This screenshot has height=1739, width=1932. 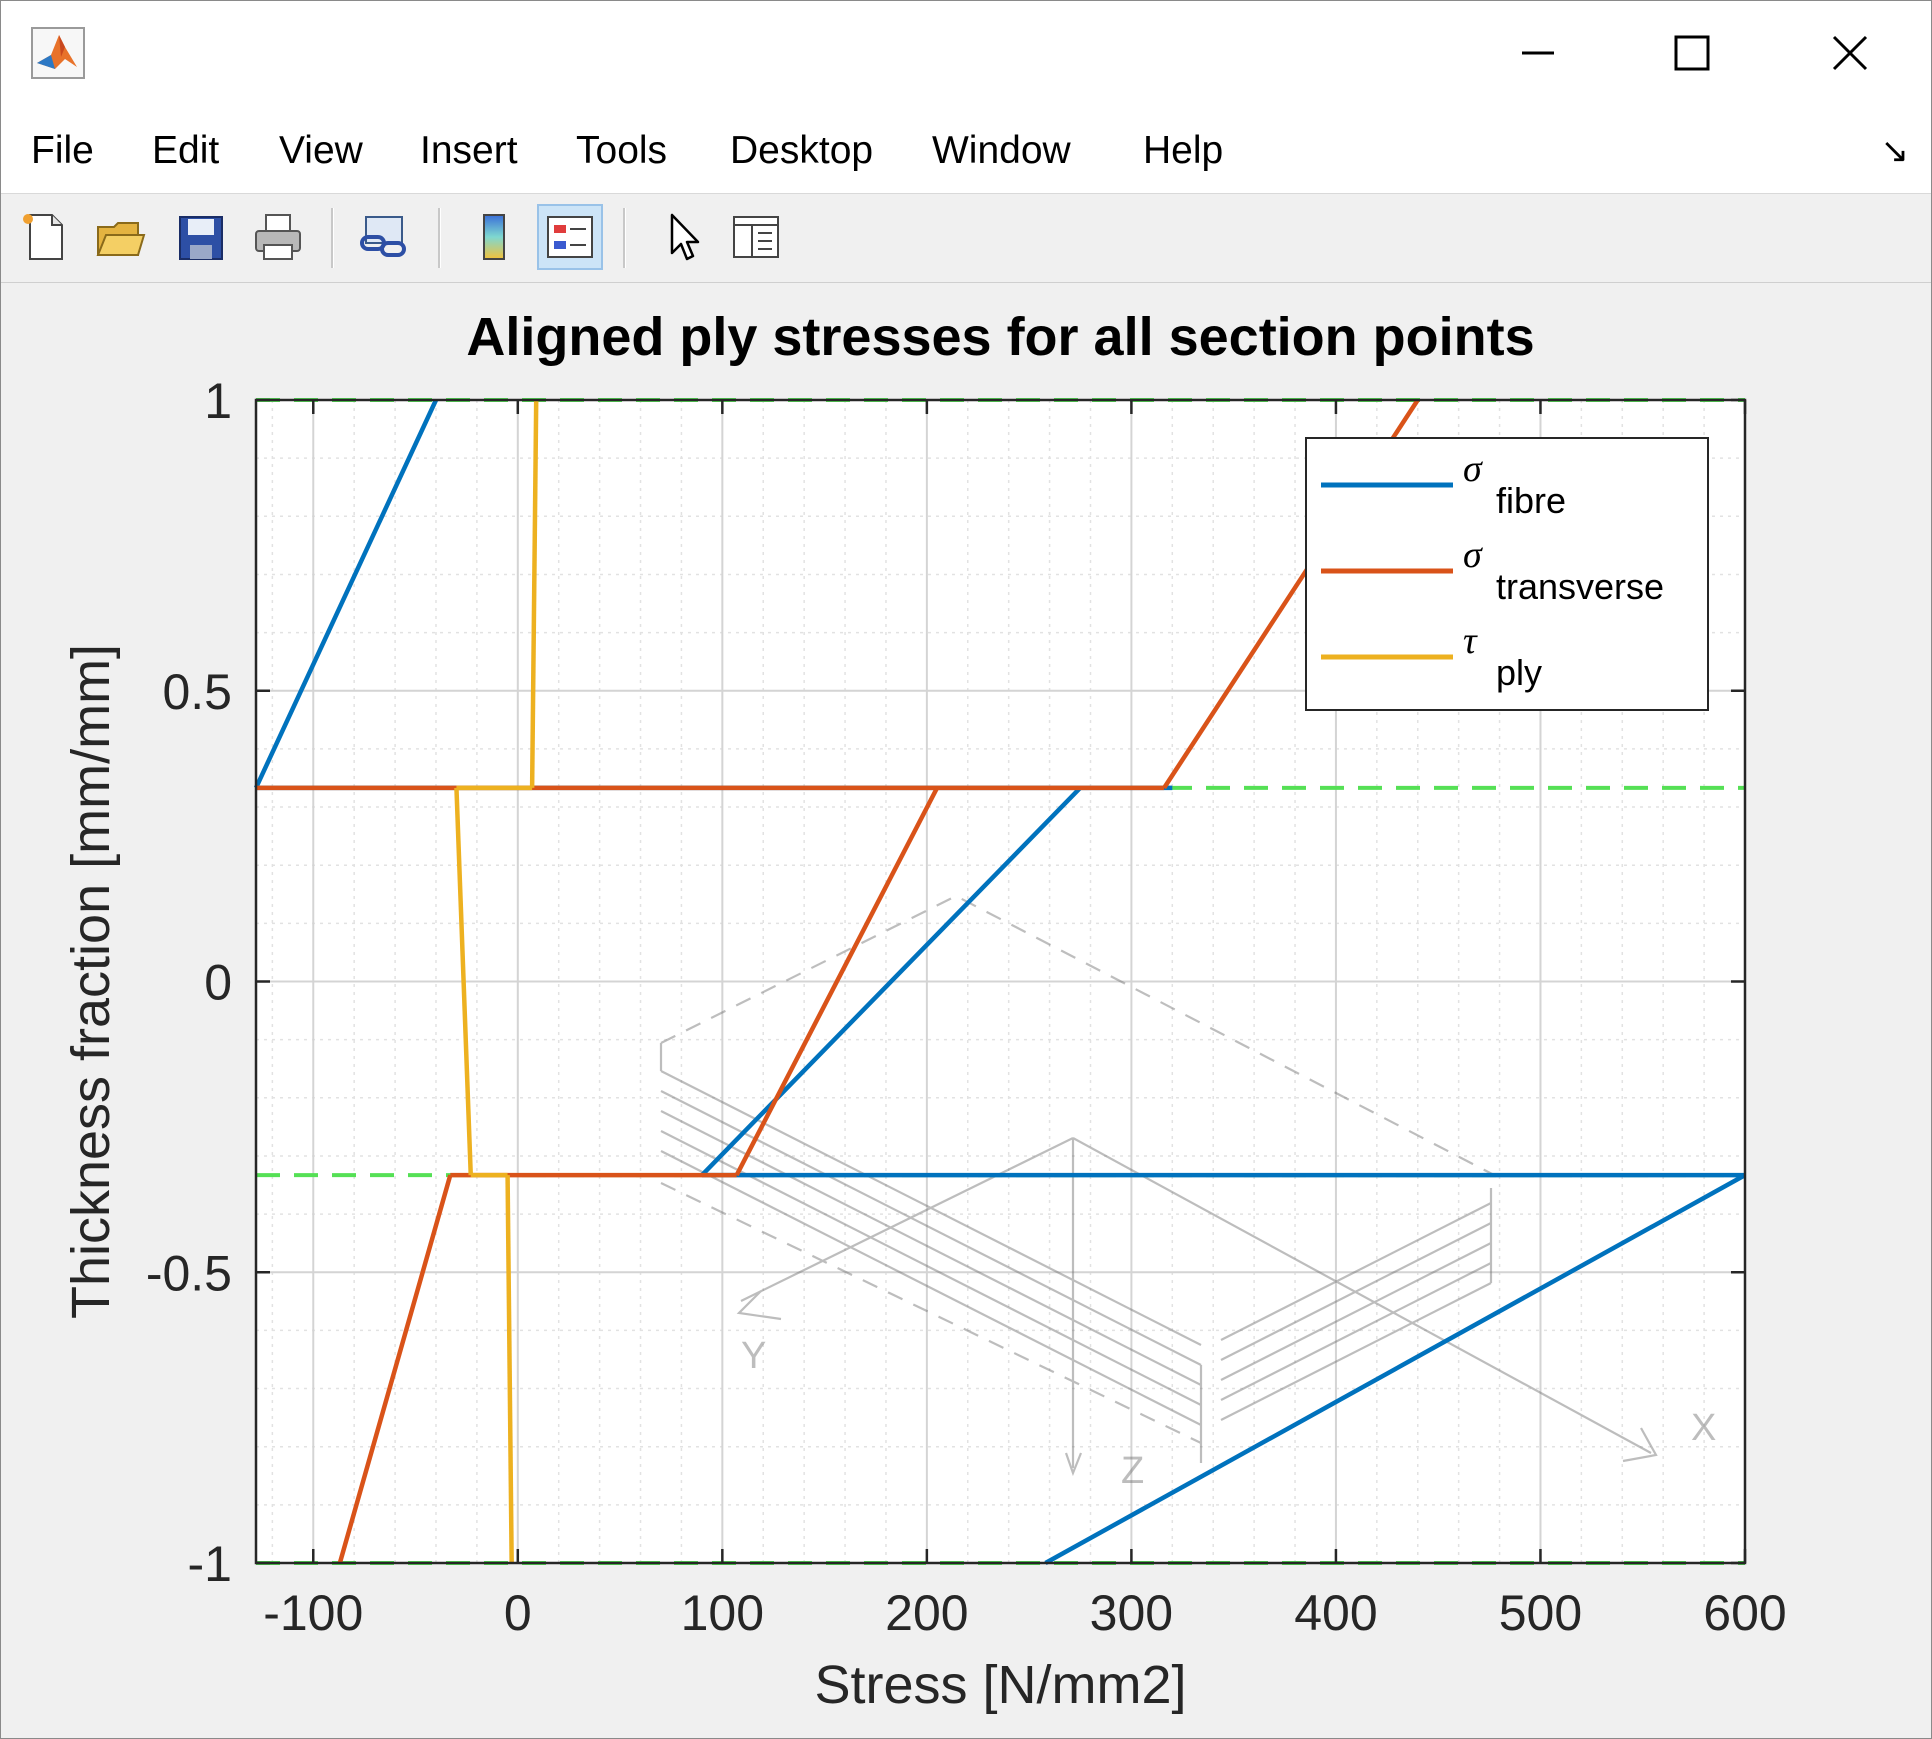 What do you see at coordinates (1703, 1428) in the screenshot?
I see `schematic-axis-label: X` at bounding box center [1703, 1428].